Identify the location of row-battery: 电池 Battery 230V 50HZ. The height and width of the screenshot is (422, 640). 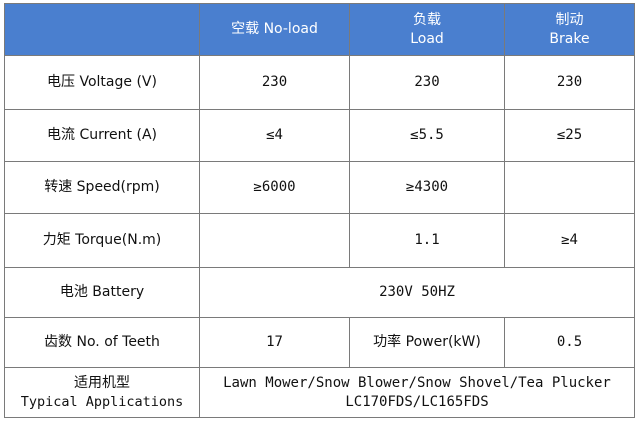
(319, 292).